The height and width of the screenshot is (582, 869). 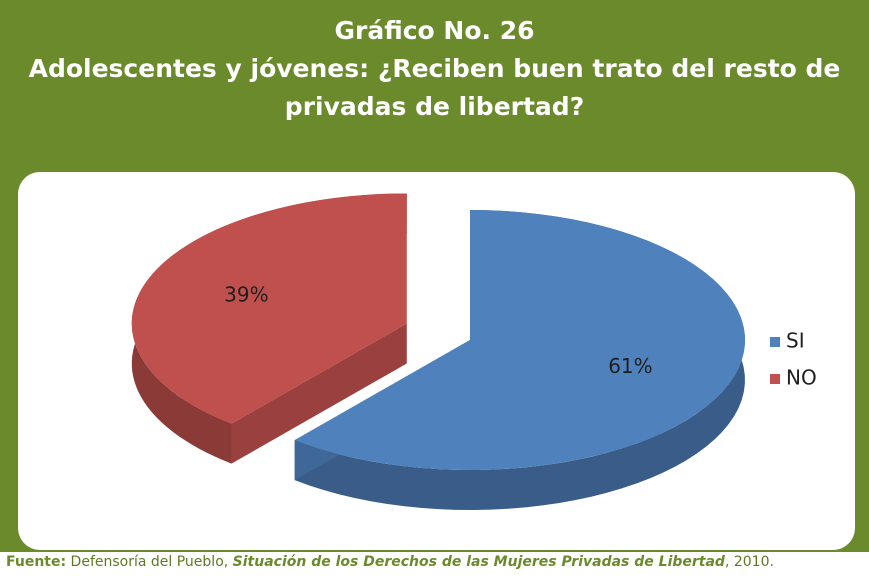 What do you see at coordinates (149, 562) in the screenshot?
I see `source-author: Defensoría del Pueblo,` at bounding box center [149, 562].